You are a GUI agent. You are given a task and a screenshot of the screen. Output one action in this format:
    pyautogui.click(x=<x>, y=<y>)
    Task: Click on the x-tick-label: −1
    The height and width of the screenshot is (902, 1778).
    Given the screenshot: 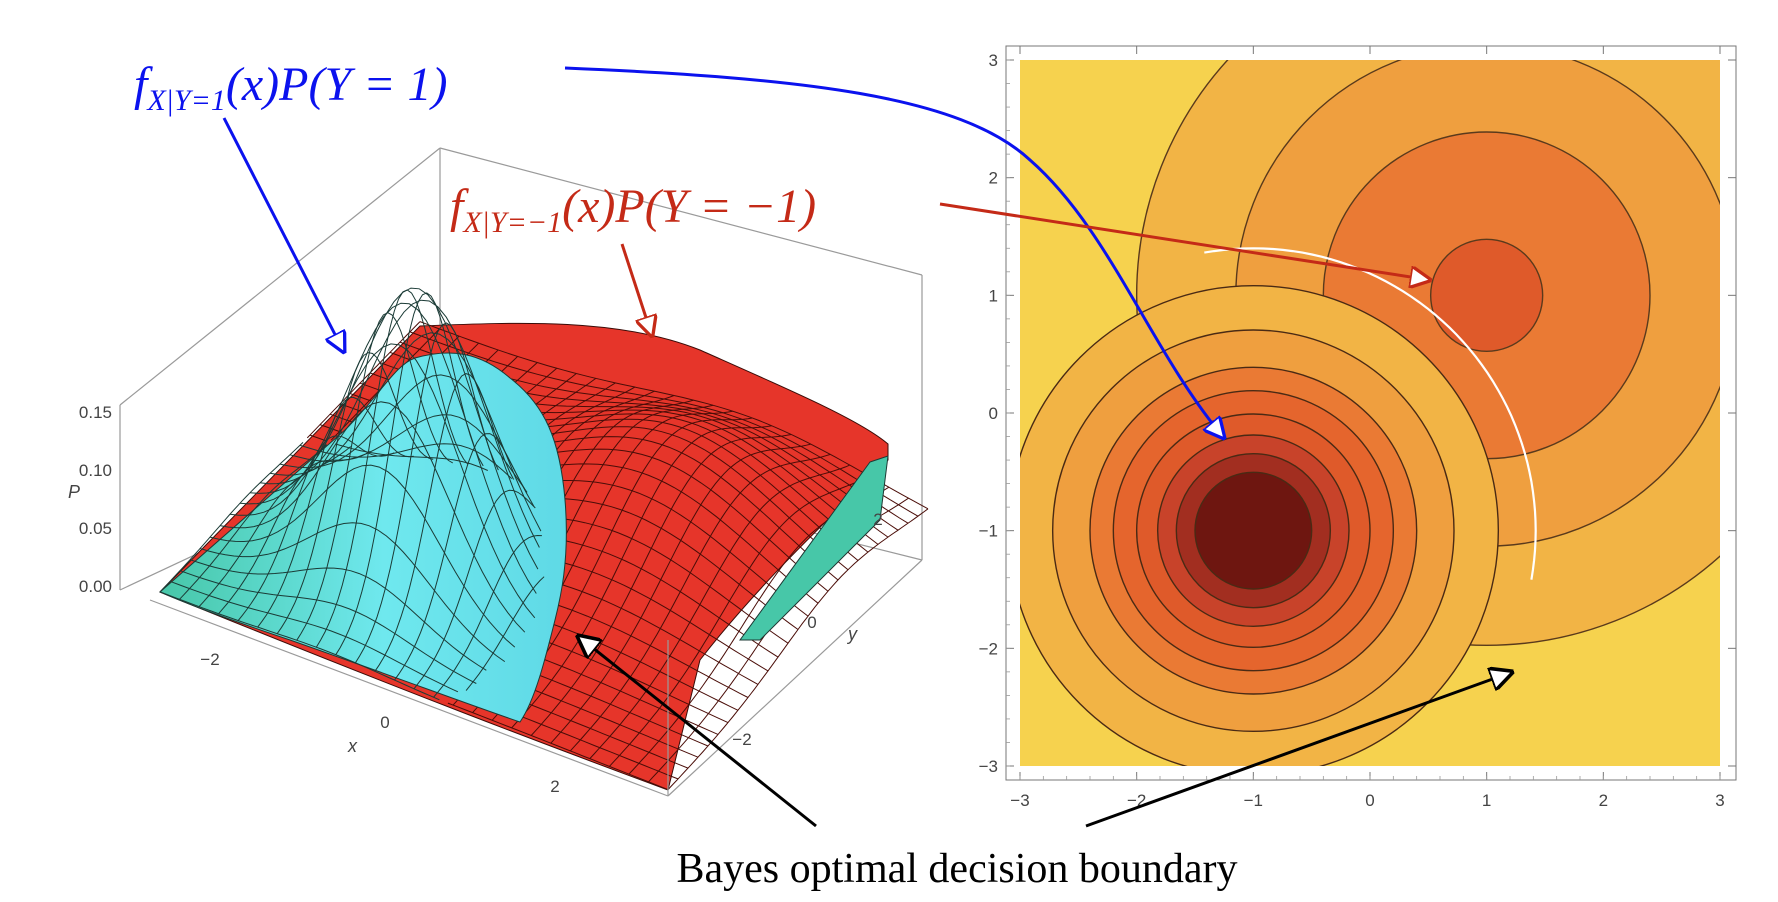 What is the action you would take?
    pyautogui.click(x=1253, y=800)
    